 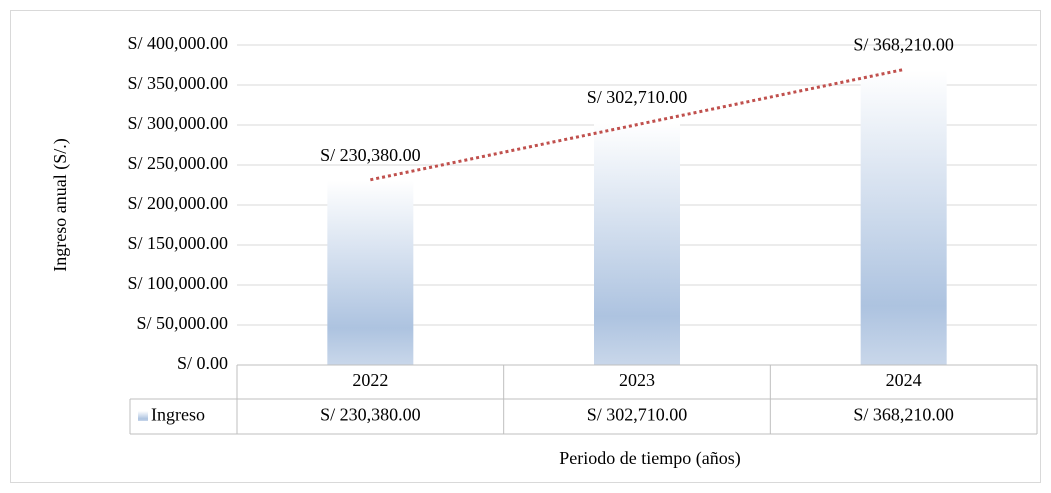 I want to click on y-tick-label: S/ 100,000.00, so click(x=177, y=283).